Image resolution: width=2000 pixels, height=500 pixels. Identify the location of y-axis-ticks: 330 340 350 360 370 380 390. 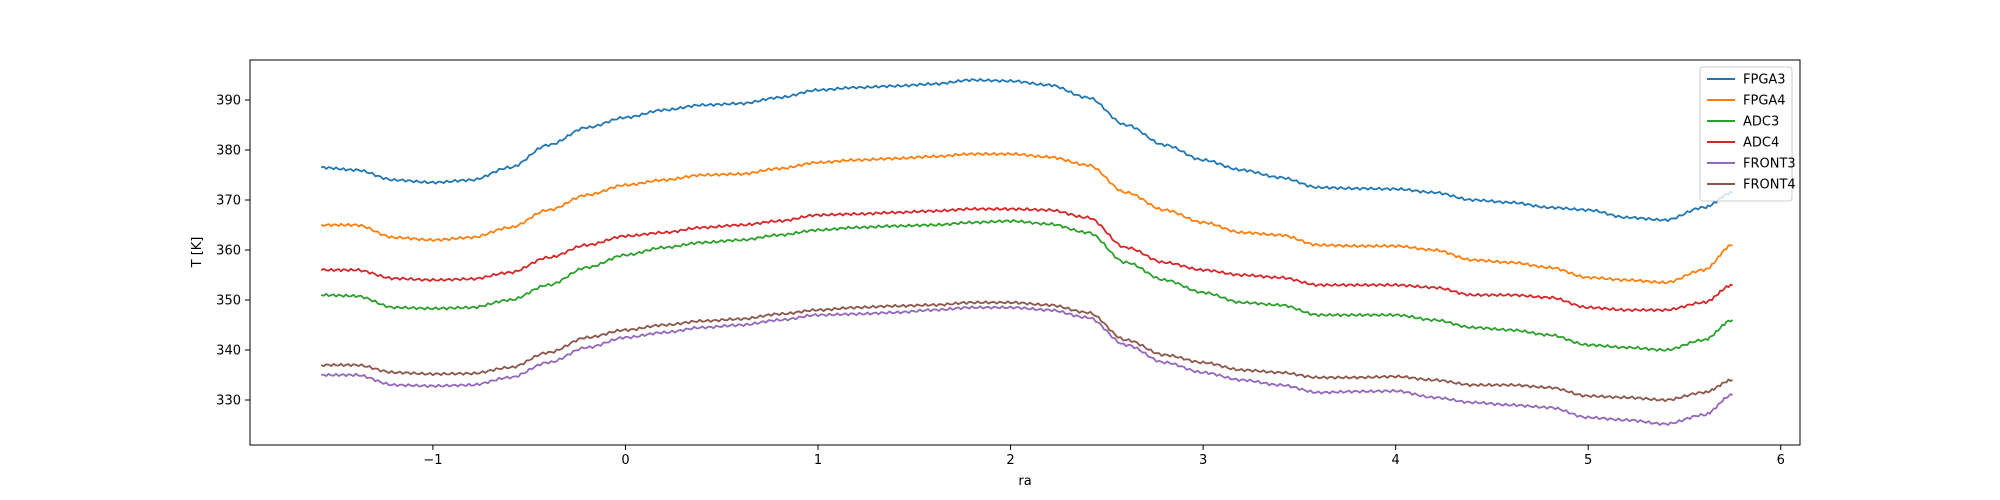
(233, 251).